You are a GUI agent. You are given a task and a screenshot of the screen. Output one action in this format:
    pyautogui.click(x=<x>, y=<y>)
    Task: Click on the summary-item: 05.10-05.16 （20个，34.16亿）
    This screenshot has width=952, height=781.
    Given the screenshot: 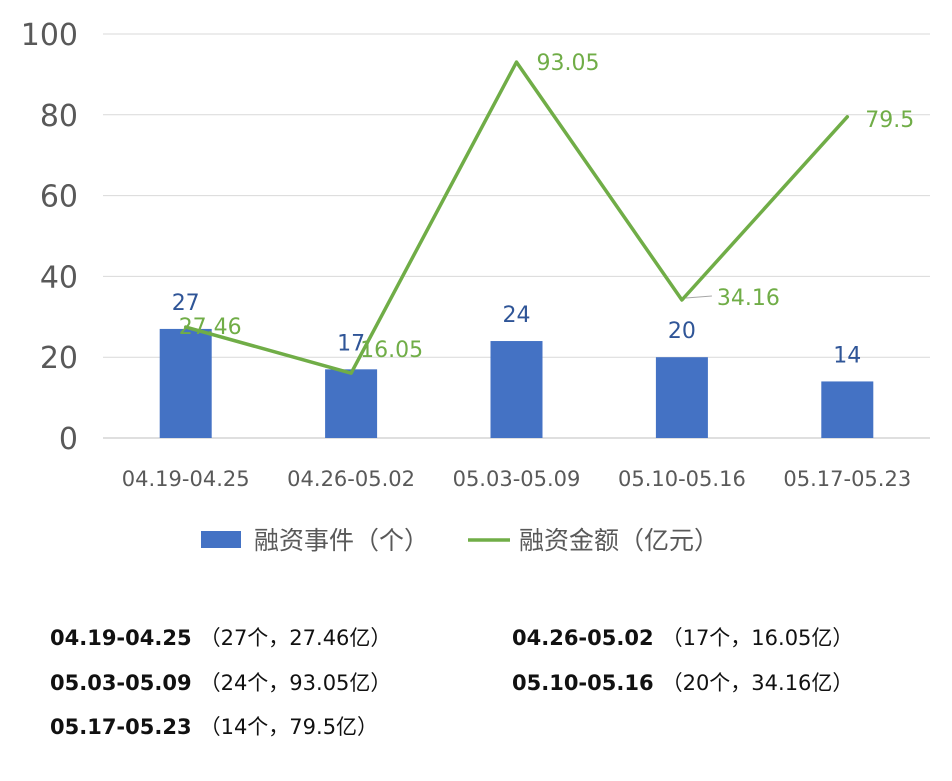 What is the action you would take?
    pyautogui.click(x=682, y=682)
    